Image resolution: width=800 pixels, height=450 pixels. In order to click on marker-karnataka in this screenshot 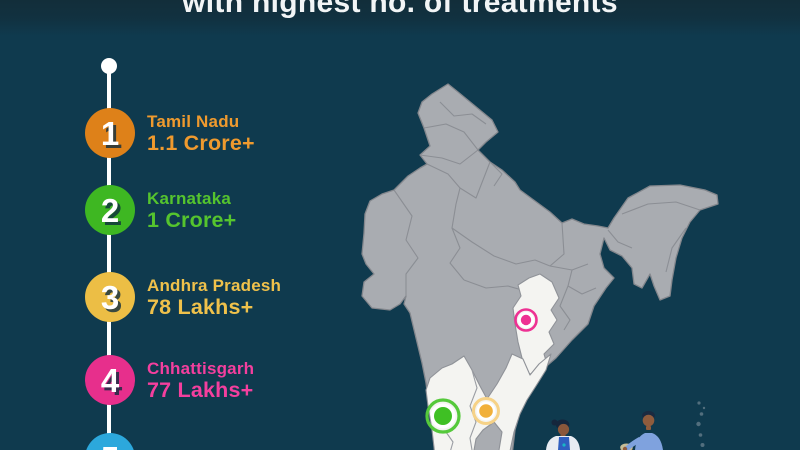, I will do `click(443, 416)`.